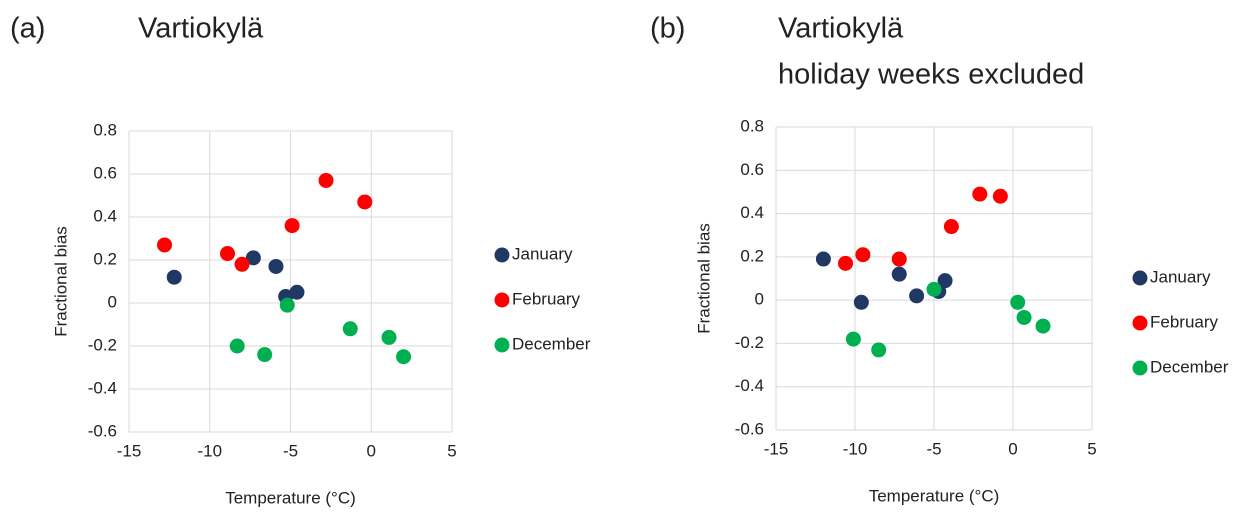  Describe the element at coordinates (931, 75) in the screenshot. I see `chart-subtitle: holiday weeks excluded` at that location.